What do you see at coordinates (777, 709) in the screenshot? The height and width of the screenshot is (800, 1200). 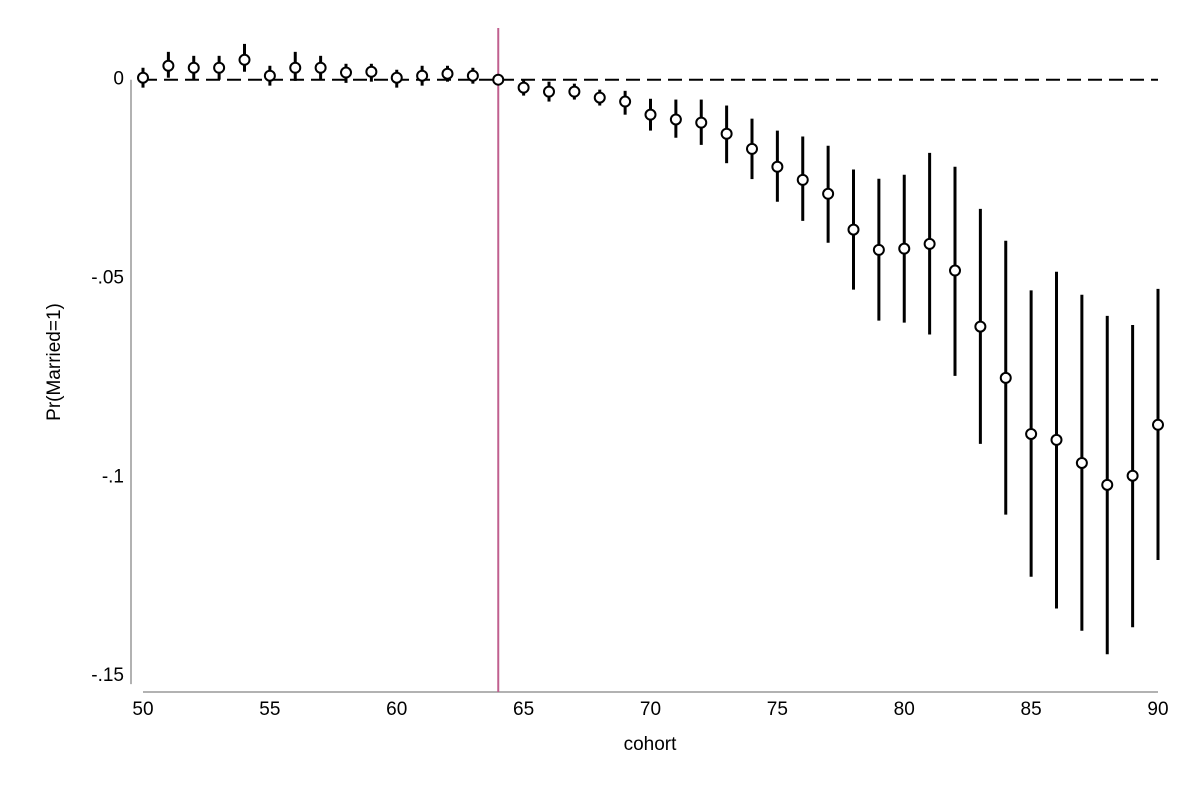 I see `x-tick-label: 75` at bounding box center [777, 709].